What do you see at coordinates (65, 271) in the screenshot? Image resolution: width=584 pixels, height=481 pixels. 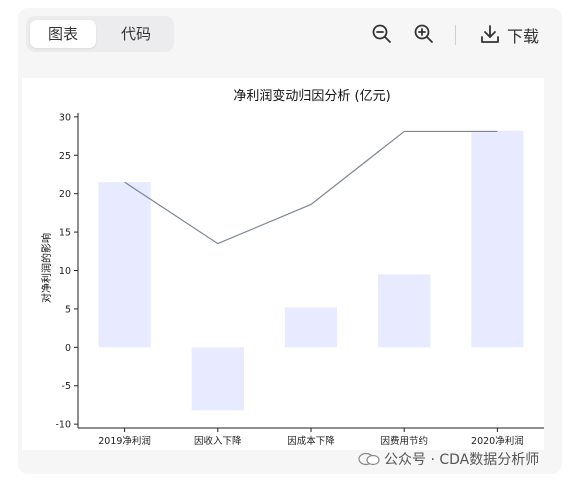 I see `y-tick-label: 10` at bounding box center [65, 271].